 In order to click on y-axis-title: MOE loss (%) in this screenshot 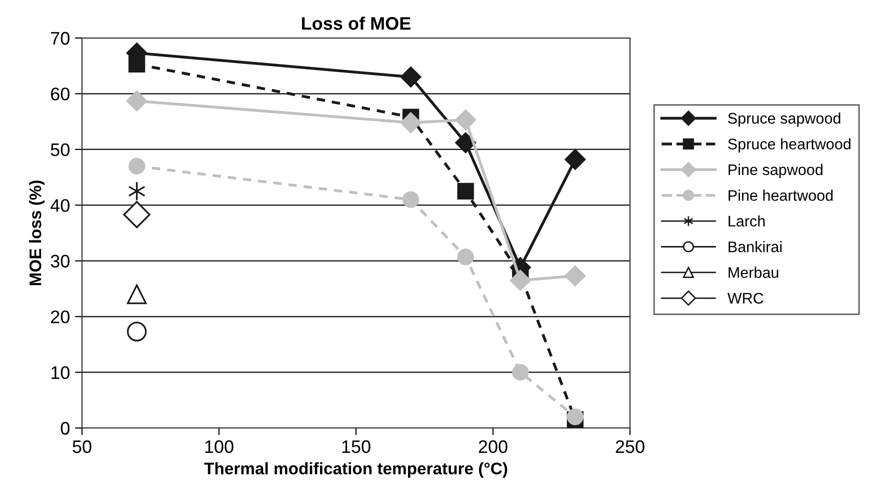, I will do `click(37, 233)`.